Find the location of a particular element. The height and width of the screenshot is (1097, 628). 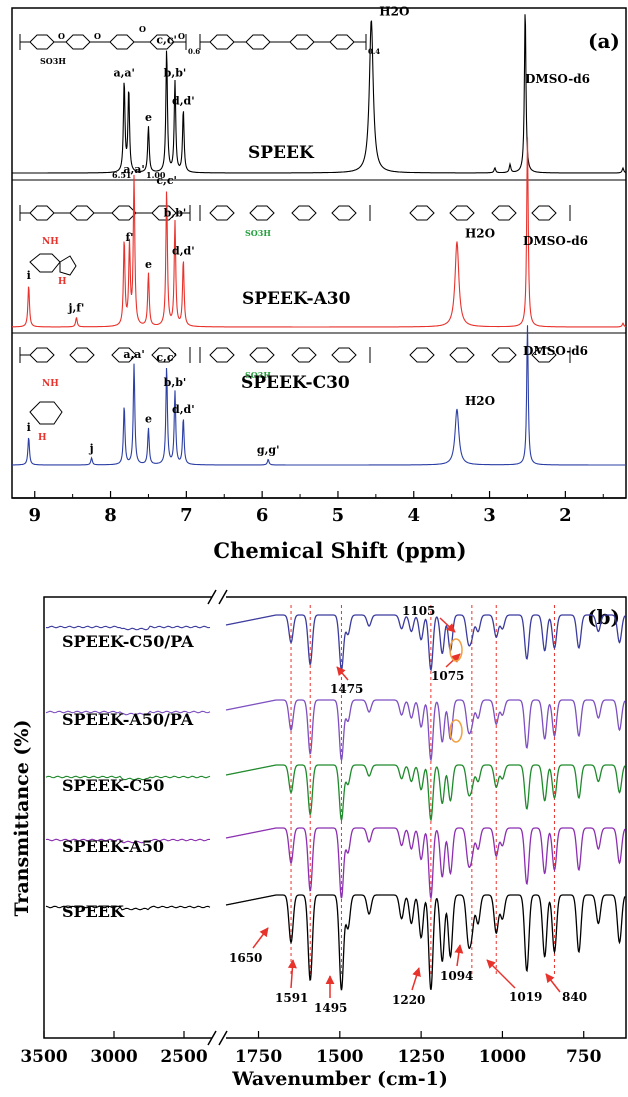

axis-break-gap-top is located at coordinates (219, 597).